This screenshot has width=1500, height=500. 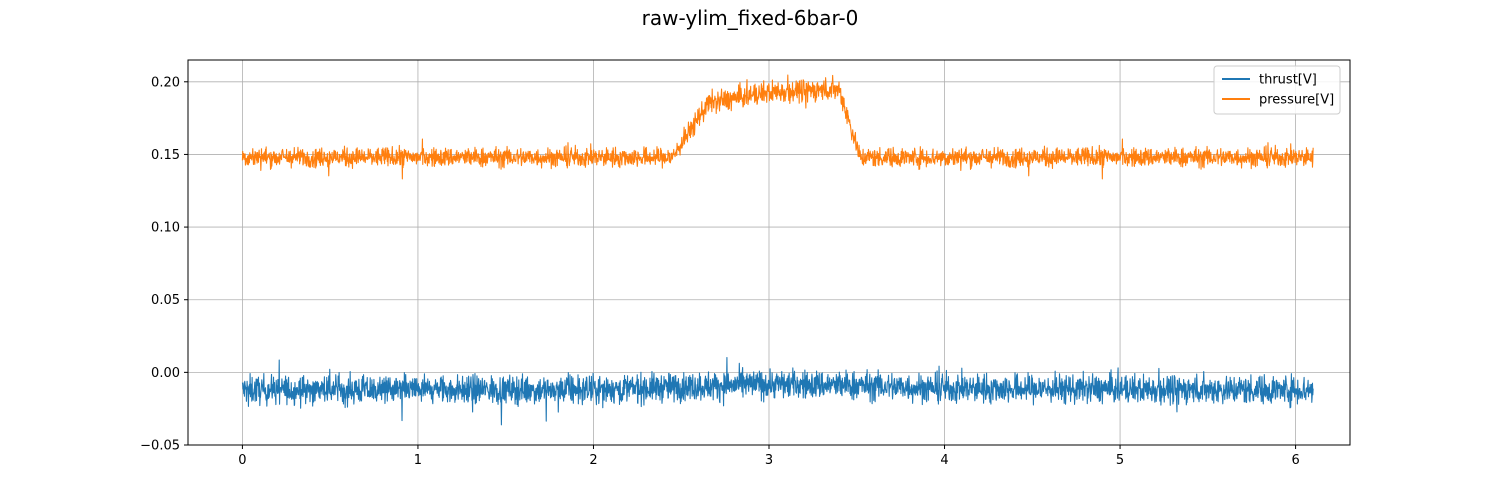 I want to click on x-tick-label: 6, so click(x=1295, y=460).